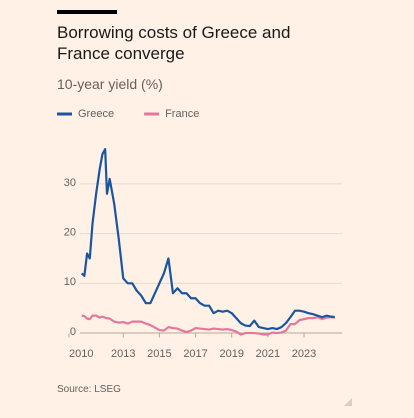  What do you see at coordinates (159, 354) in the screenshot?
I see `x-tick-label: 2015` at bounding box center [159, 354].